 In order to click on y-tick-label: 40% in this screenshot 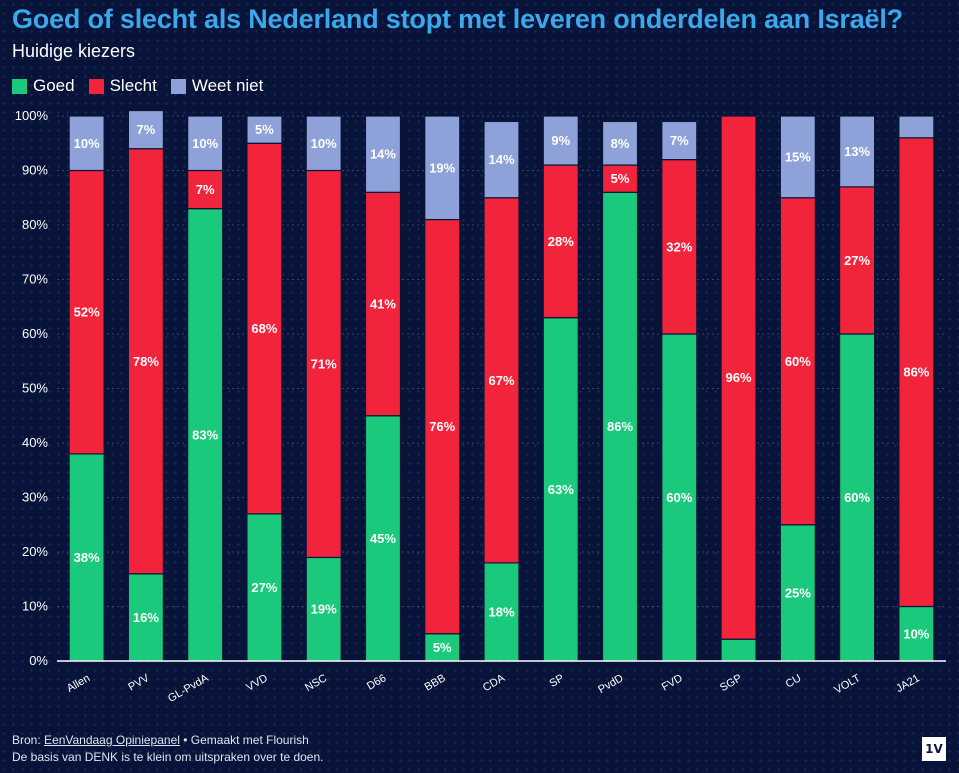, I will do `click(35, 442)`.